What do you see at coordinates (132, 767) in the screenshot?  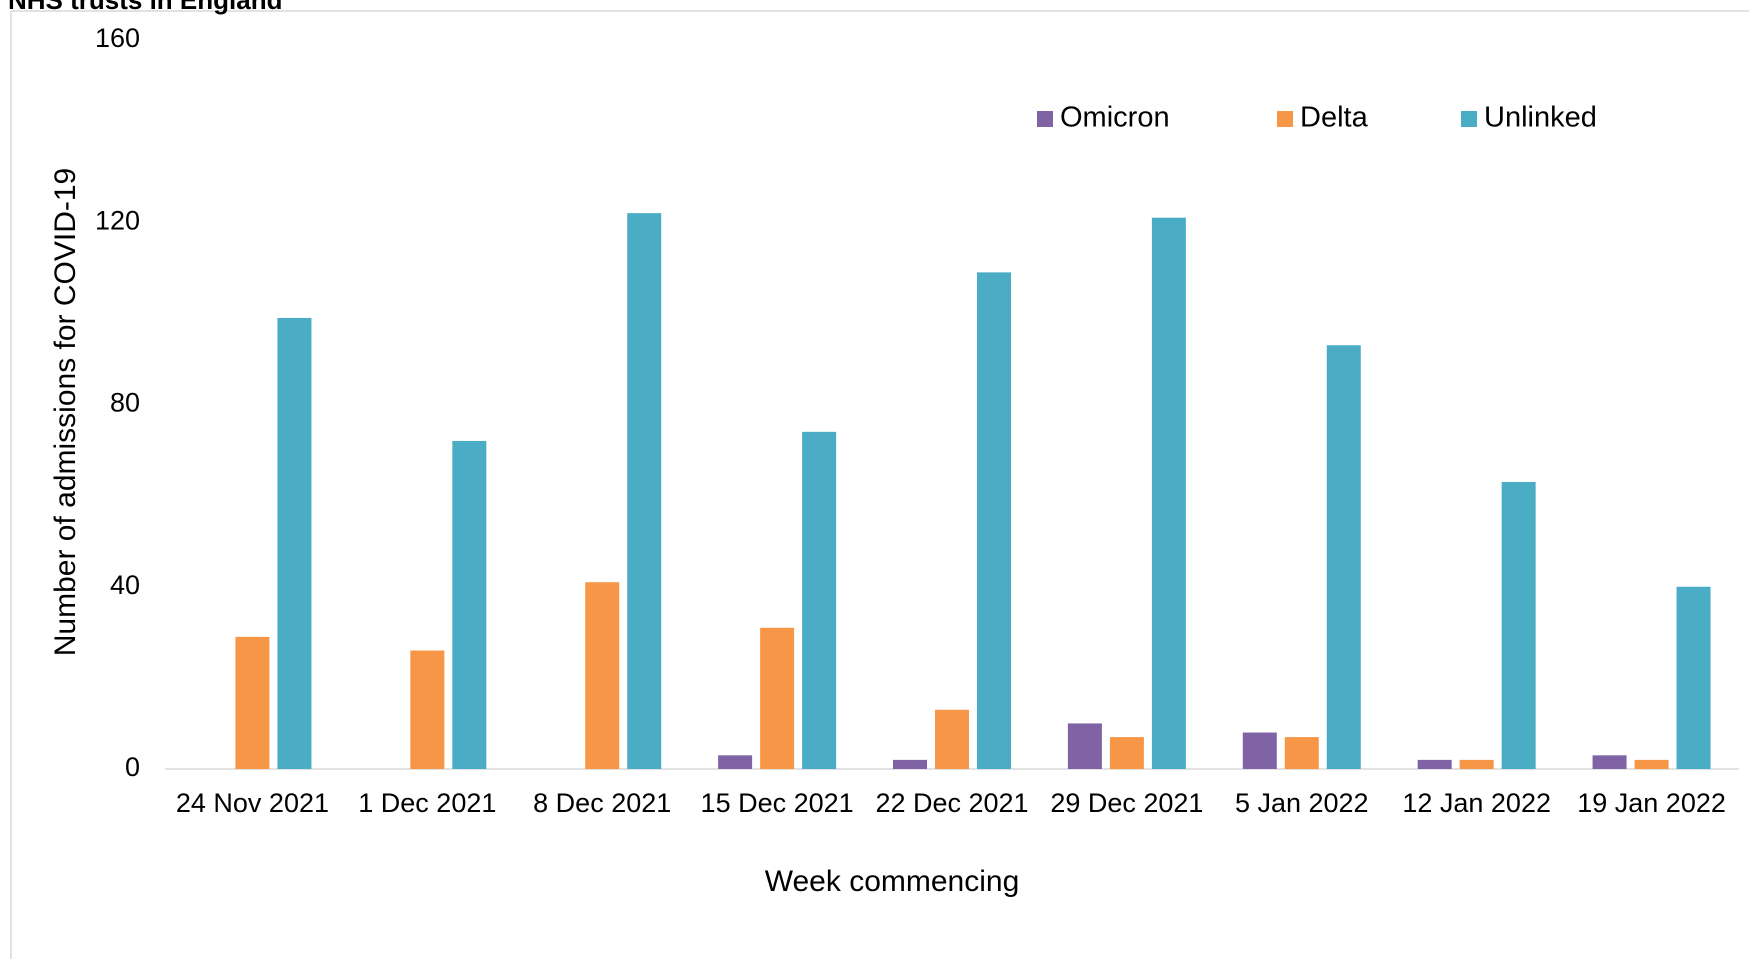 I see `y-tick-label: 0` at bounding box center [132, 767].